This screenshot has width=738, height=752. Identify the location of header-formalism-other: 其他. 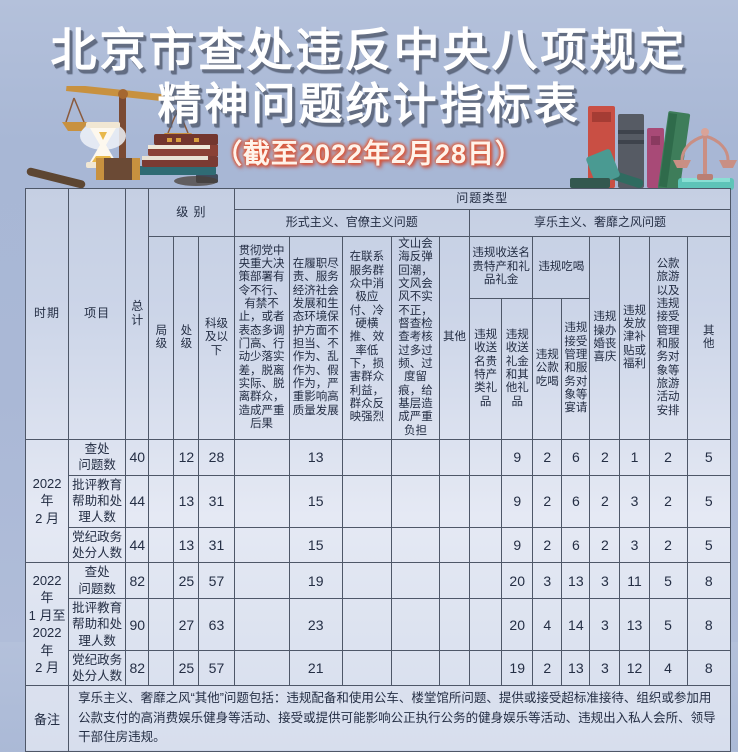
(455, 338).